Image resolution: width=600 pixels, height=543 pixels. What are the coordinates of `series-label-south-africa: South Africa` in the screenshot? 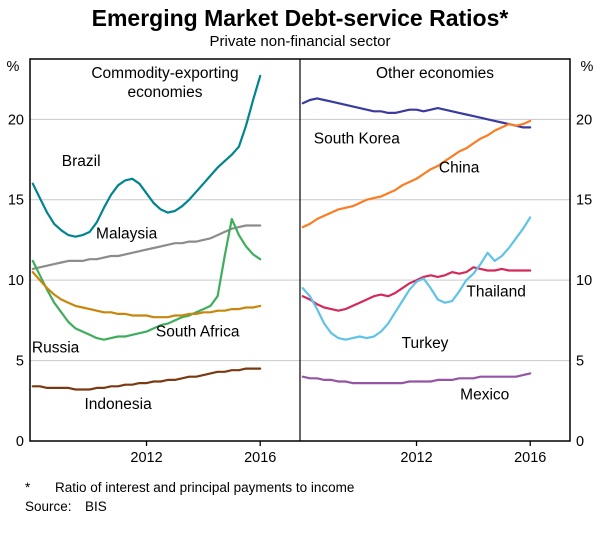 It's located at (198, 332).